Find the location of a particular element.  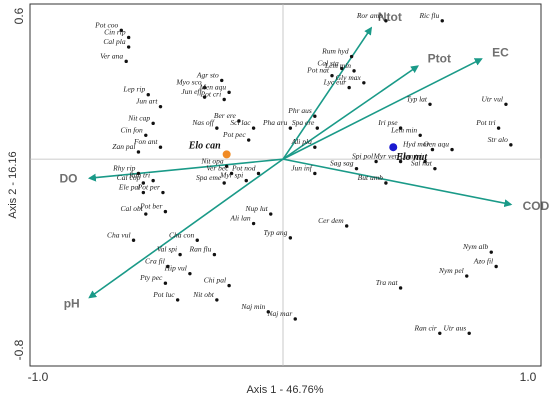

species-label-pot-nat: Pot nat is located at coordinates (318, 70).